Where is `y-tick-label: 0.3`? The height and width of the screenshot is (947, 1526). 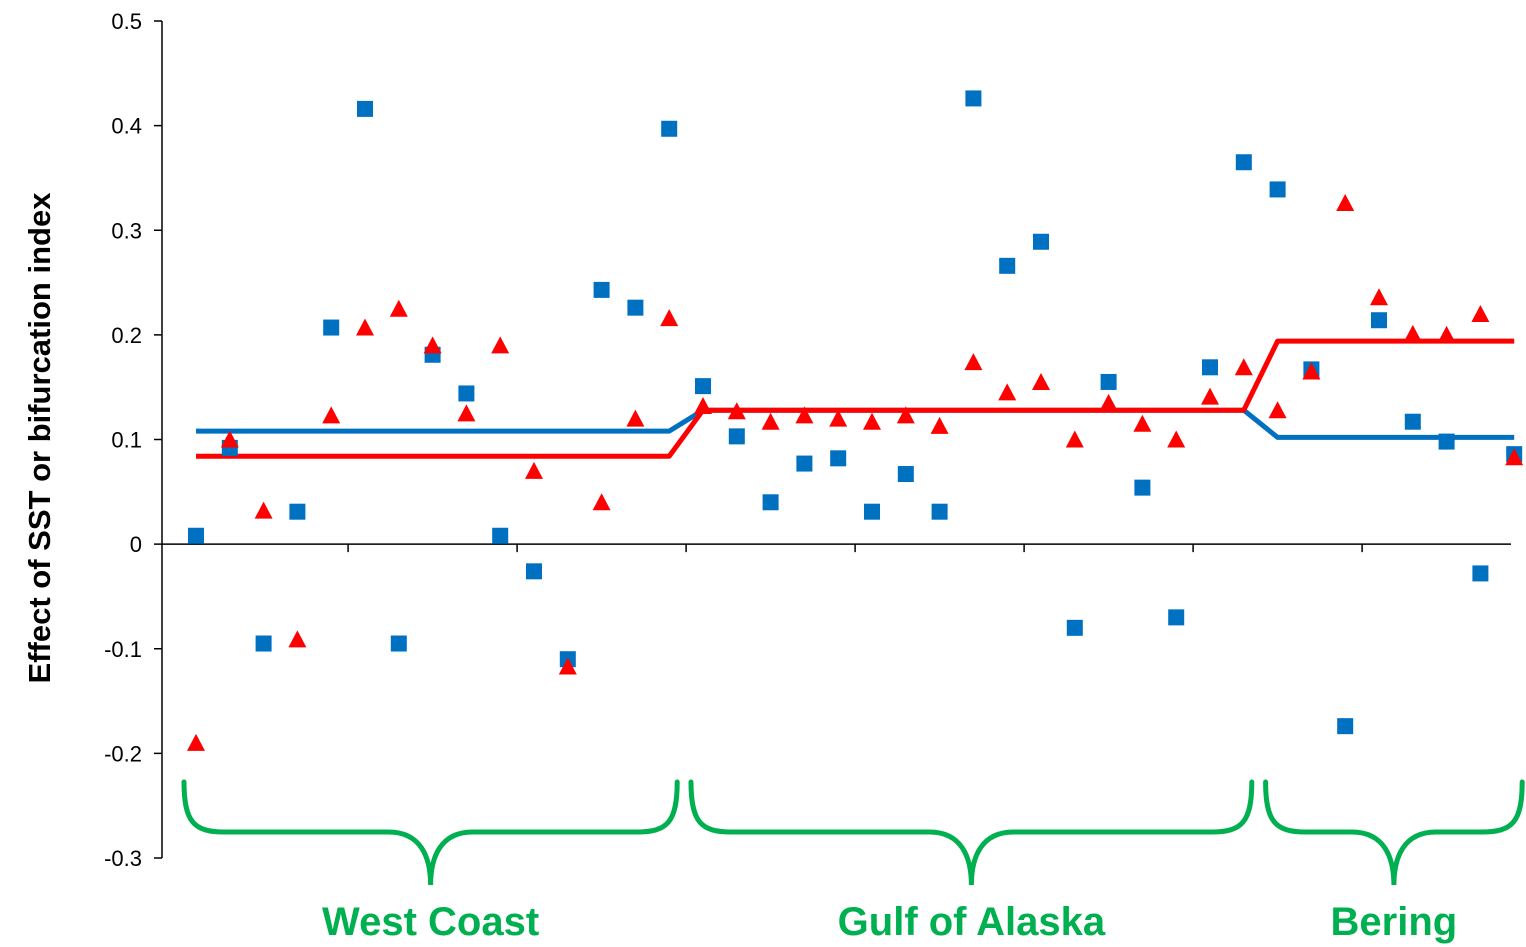
y-tick-label: 0.3 is located at coordinates (126, 230).